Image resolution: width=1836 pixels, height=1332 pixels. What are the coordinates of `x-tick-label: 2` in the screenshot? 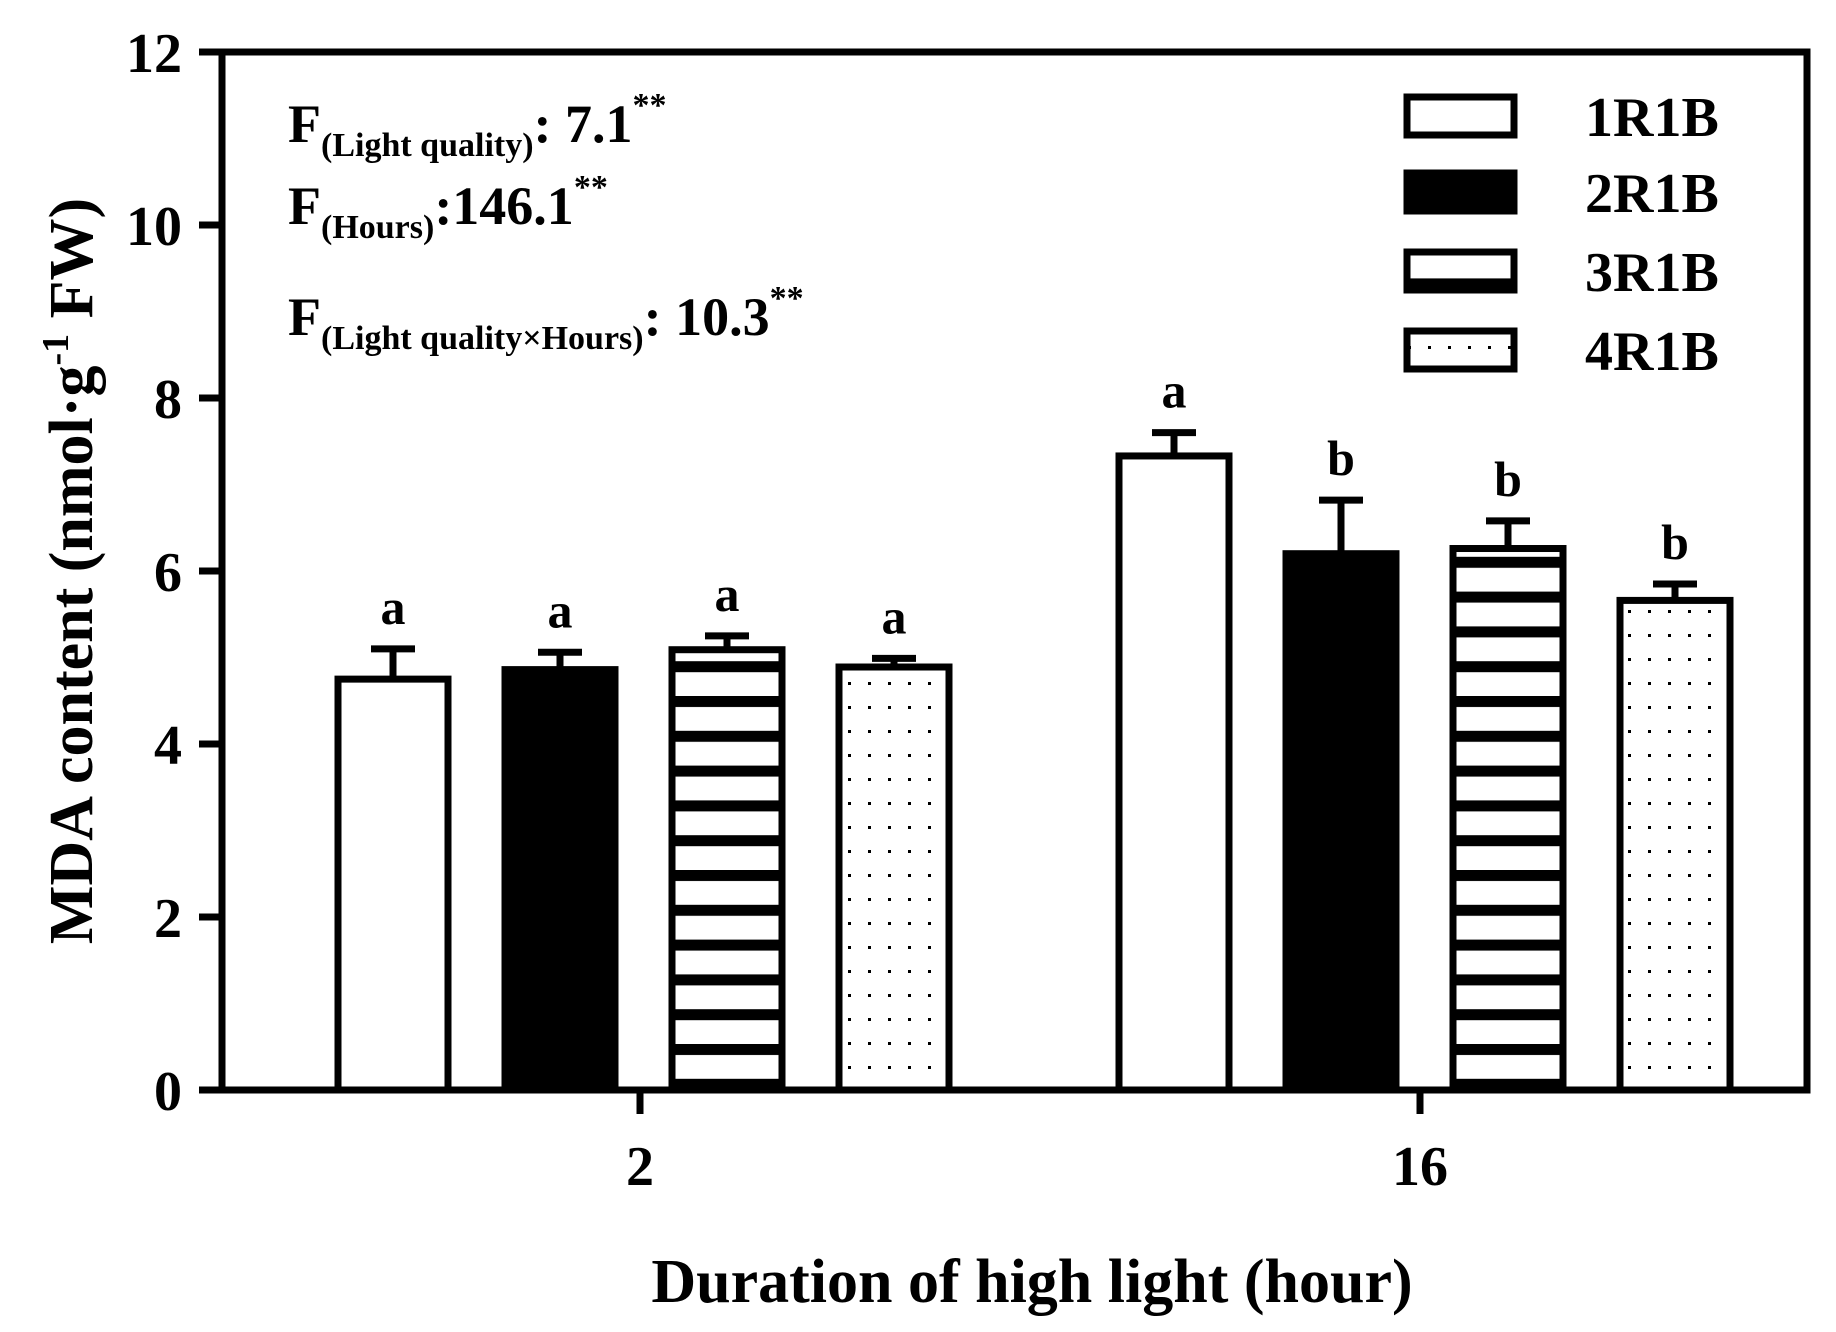 It's located at (640, 1167).